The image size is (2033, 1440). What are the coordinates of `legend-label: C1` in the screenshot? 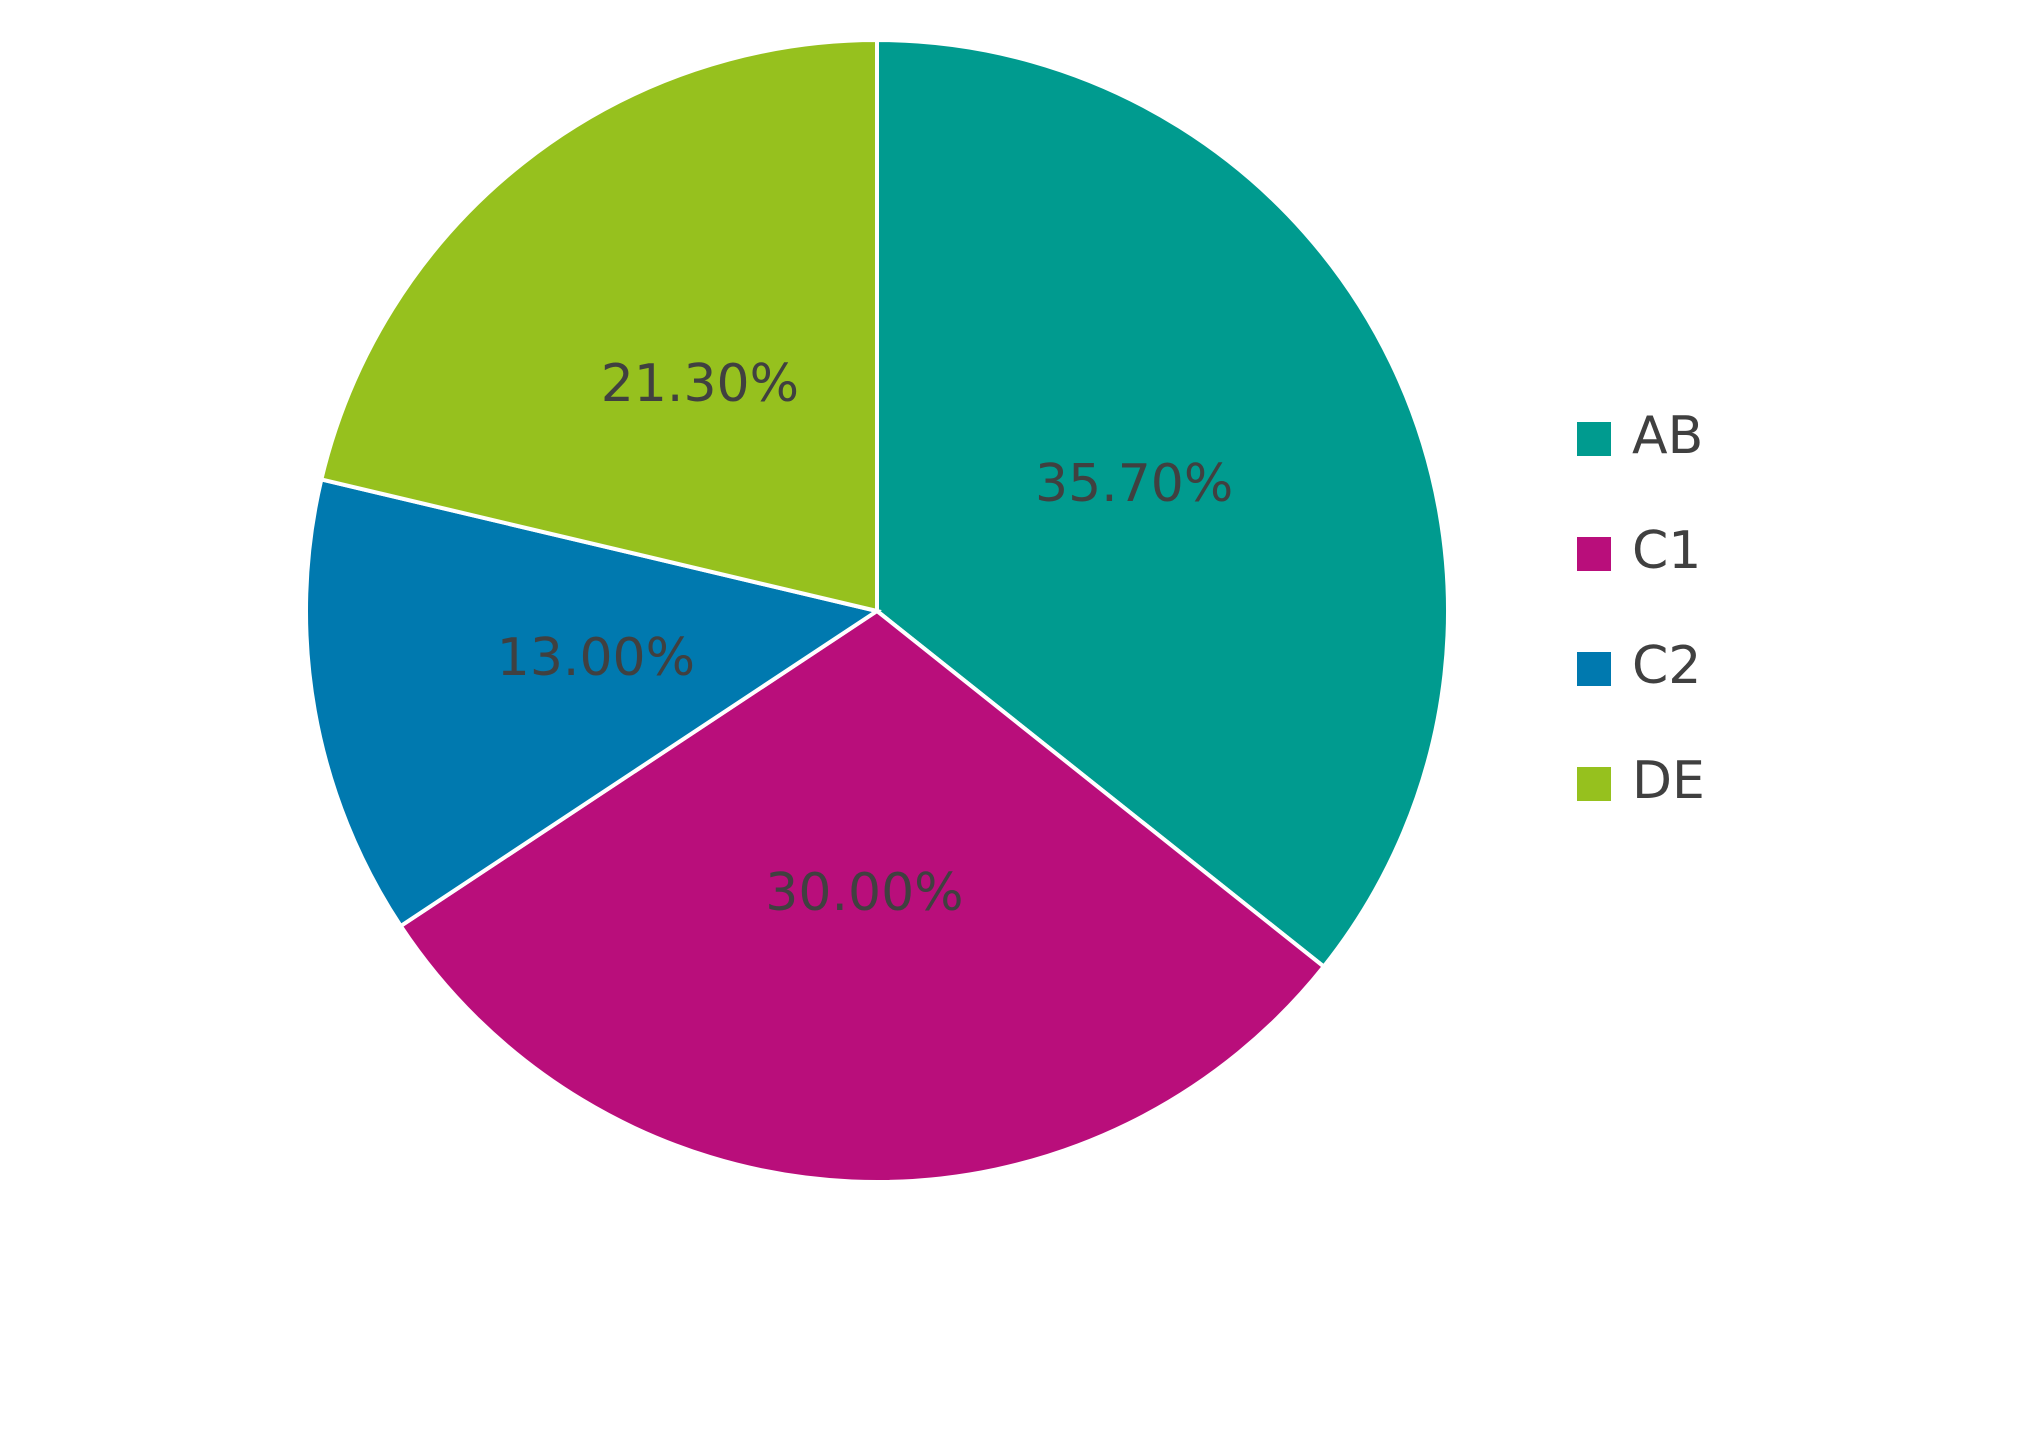 It's located at (1666, 551).